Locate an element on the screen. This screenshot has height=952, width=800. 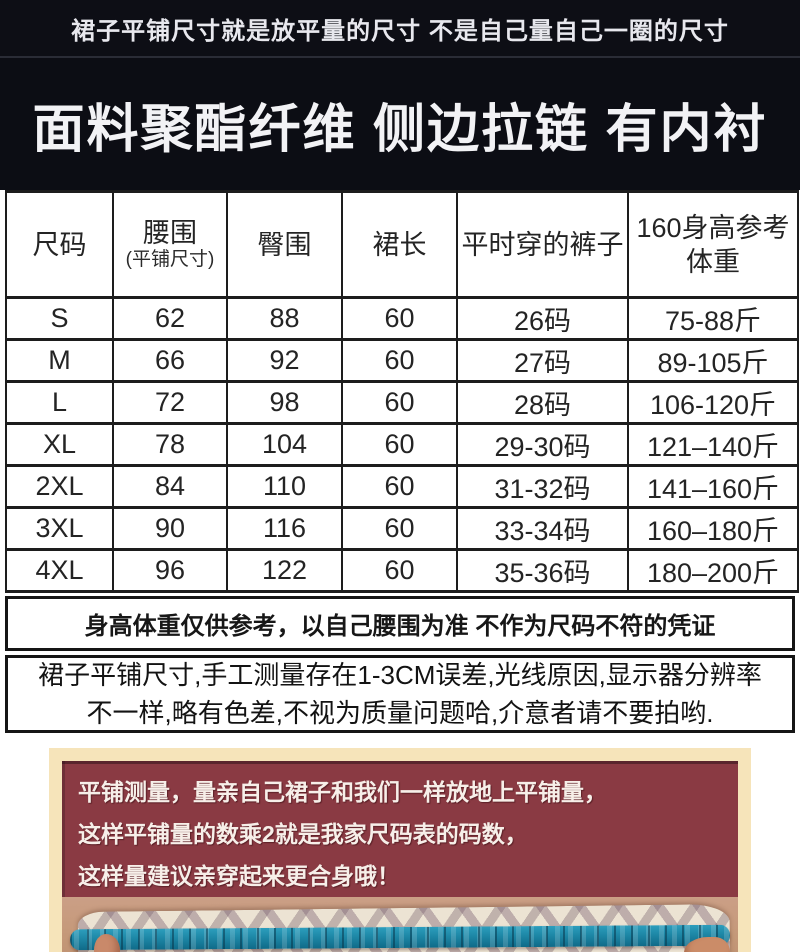
table-row: 2XL 84 110 60 31-32码 141–160斤 is located at coordinates (402, 486).